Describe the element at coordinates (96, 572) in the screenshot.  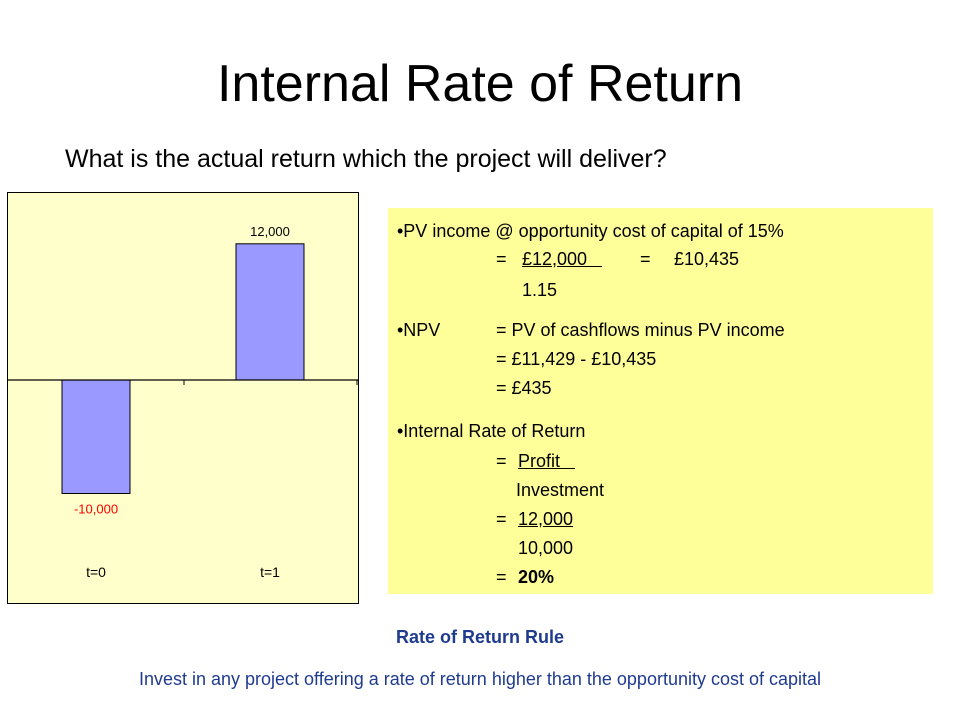
I see `category-label-t=0: t=0` at that location.